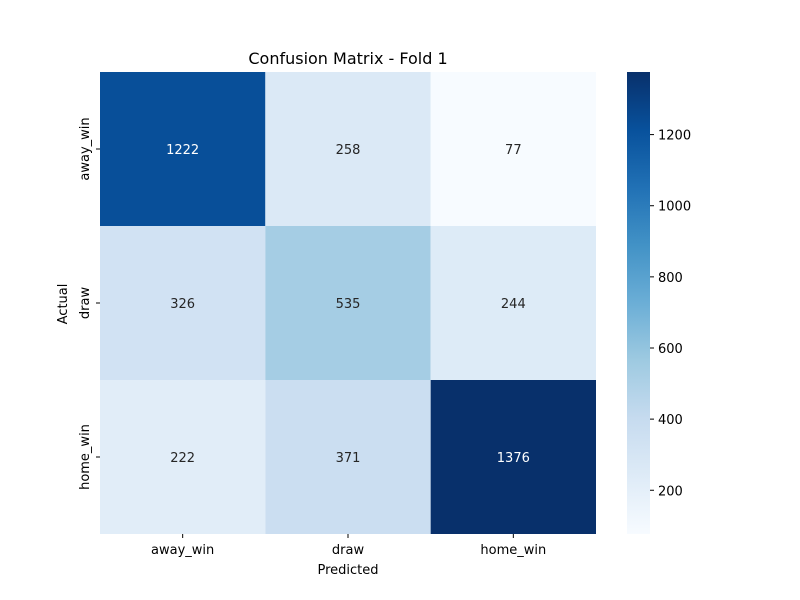  What do you see at coordinates (347, 570) in the screenshot?
I see `x-axis-label: Predicted` at bounding box center [347, 570].